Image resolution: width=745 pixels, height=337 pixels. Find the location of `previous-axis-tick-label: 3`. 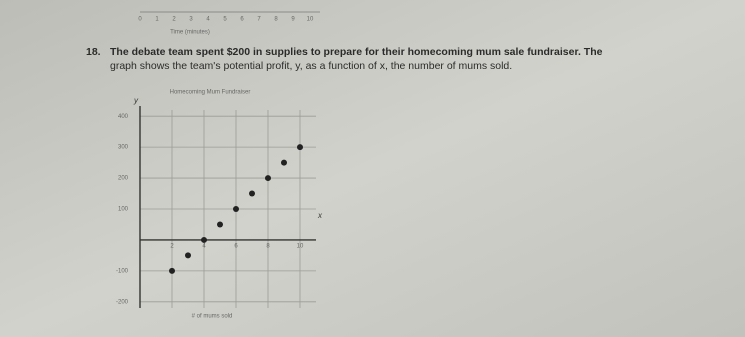

previous-axis-tick-label: 3 is located at coordinates (191, 20).